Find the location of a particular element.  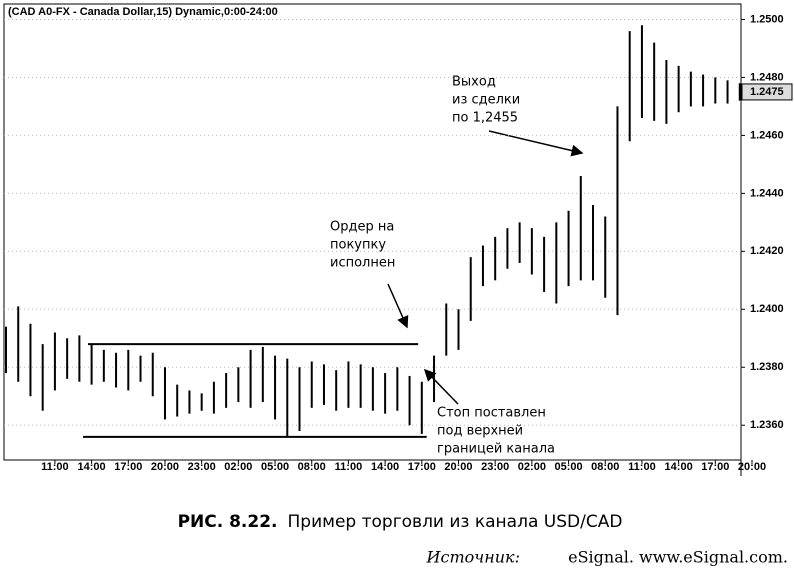

annotation: границей канала is located at coordinates (496, 449).